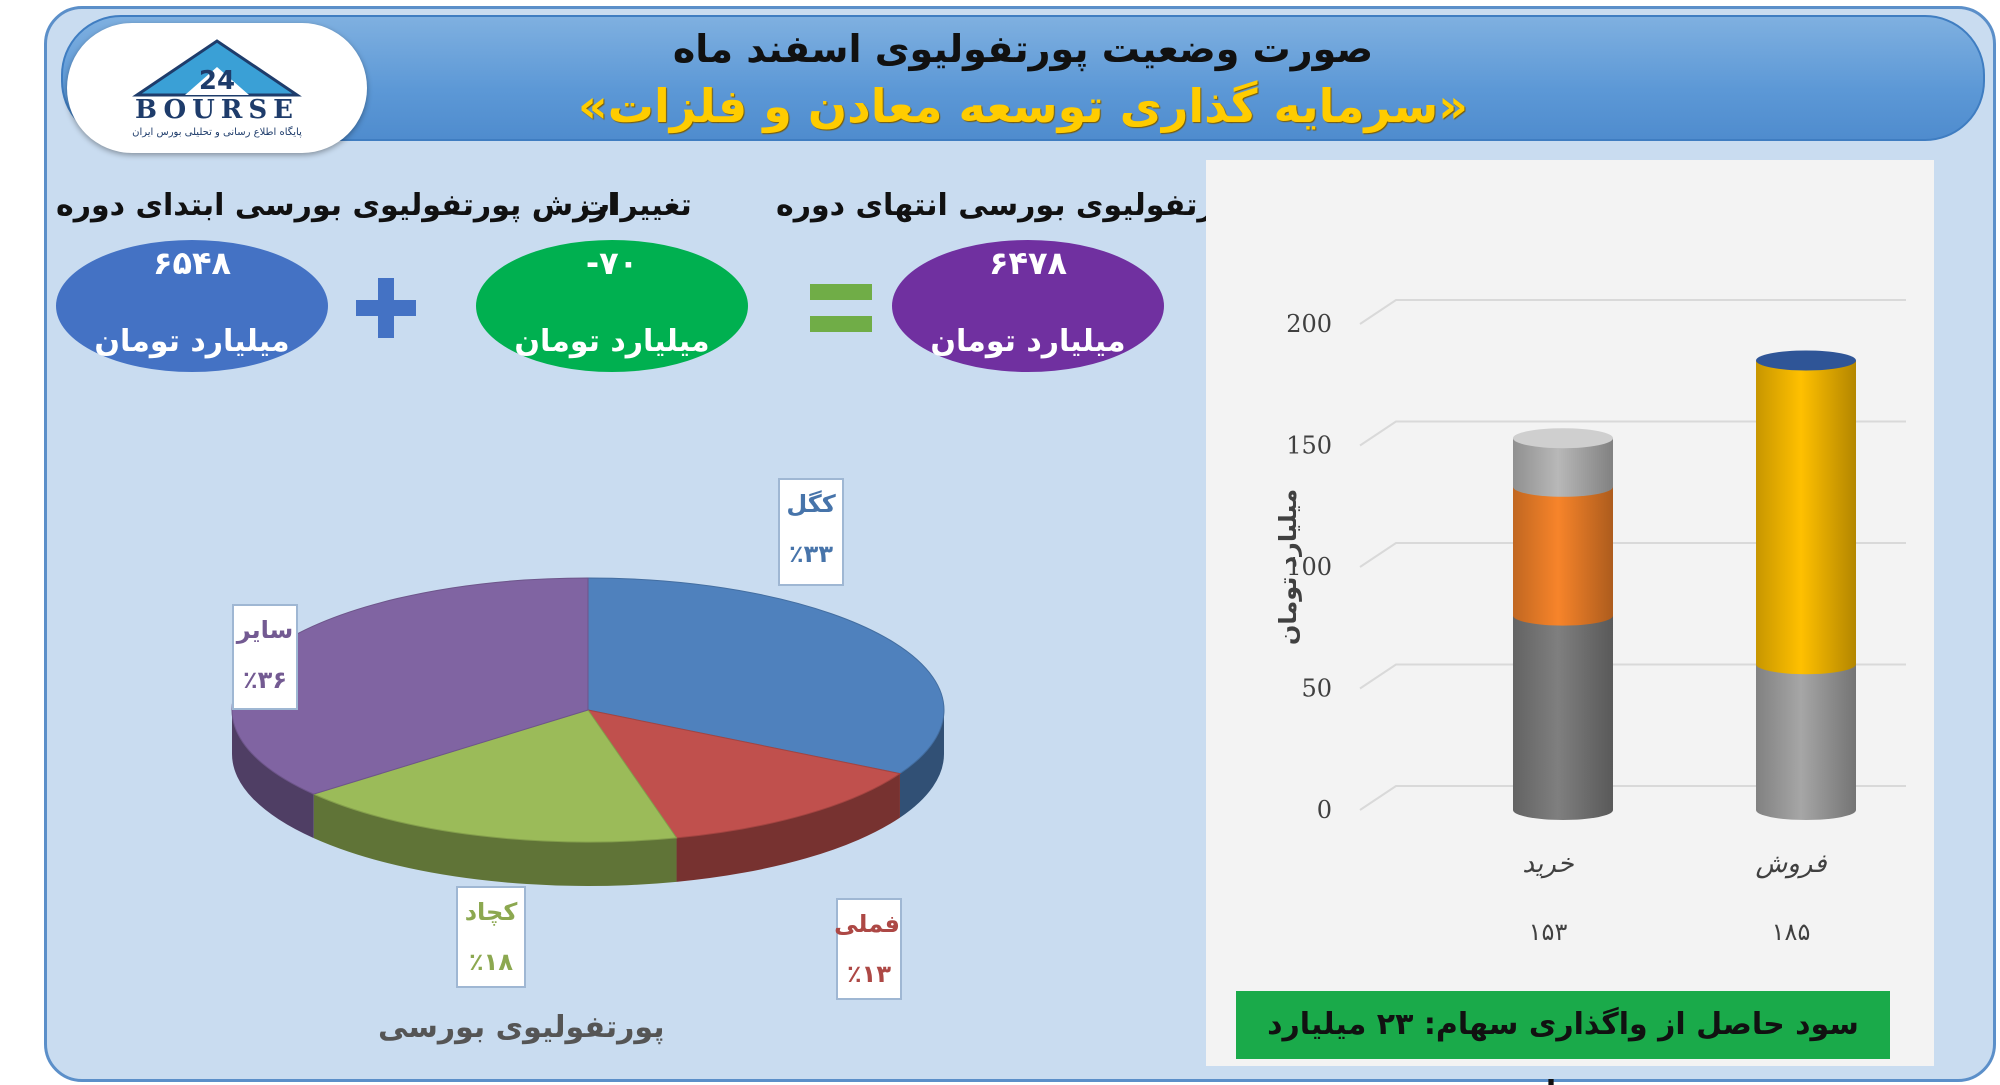 This screenshot has height=1085, width=2000. What do you see at coordinates (521, 1027) in the screenshot?
I see `pie-chart-title: پورتفولیوی بورسی` at bounding box center [521, 1027].